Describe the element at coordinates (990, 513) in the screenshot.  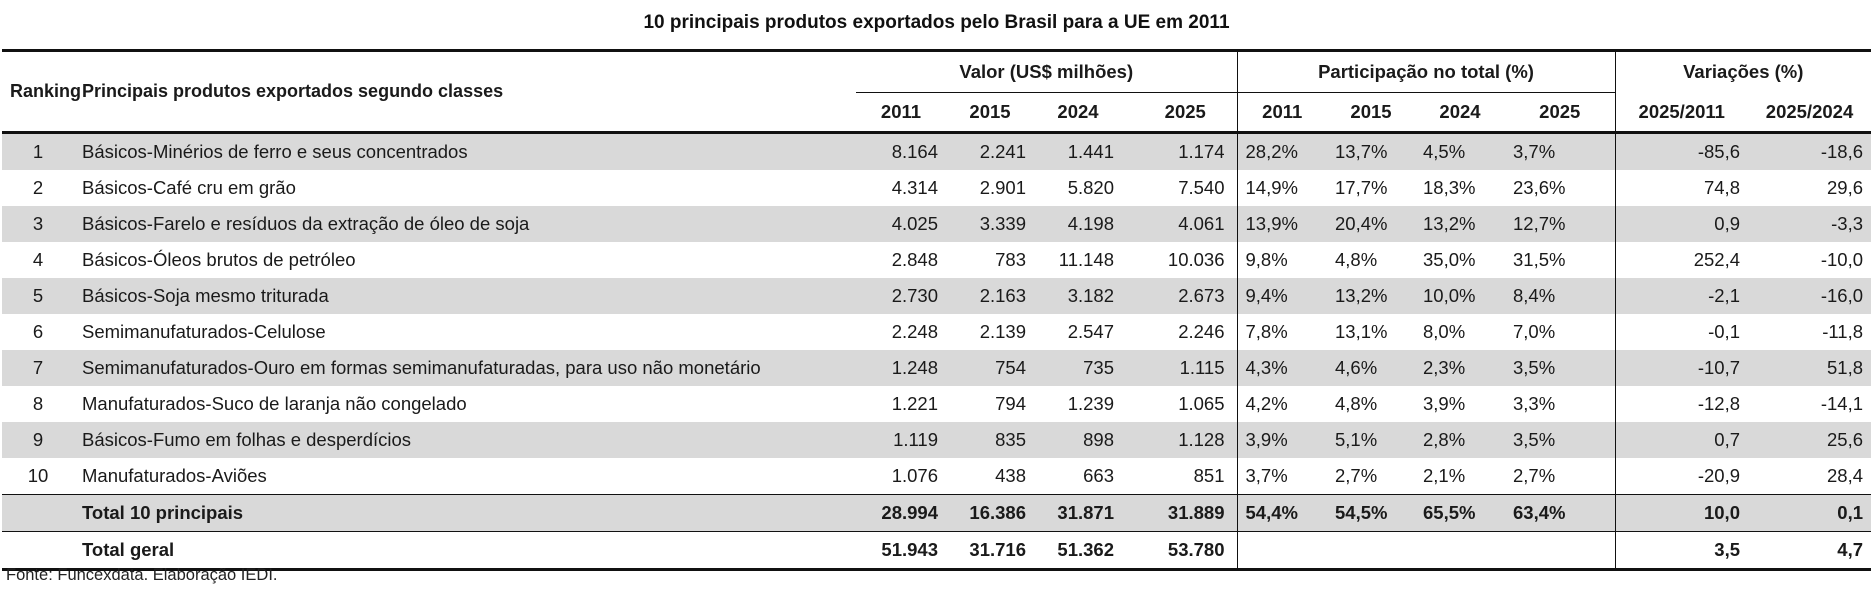
I see `valor-cell: 16.386` at that location.